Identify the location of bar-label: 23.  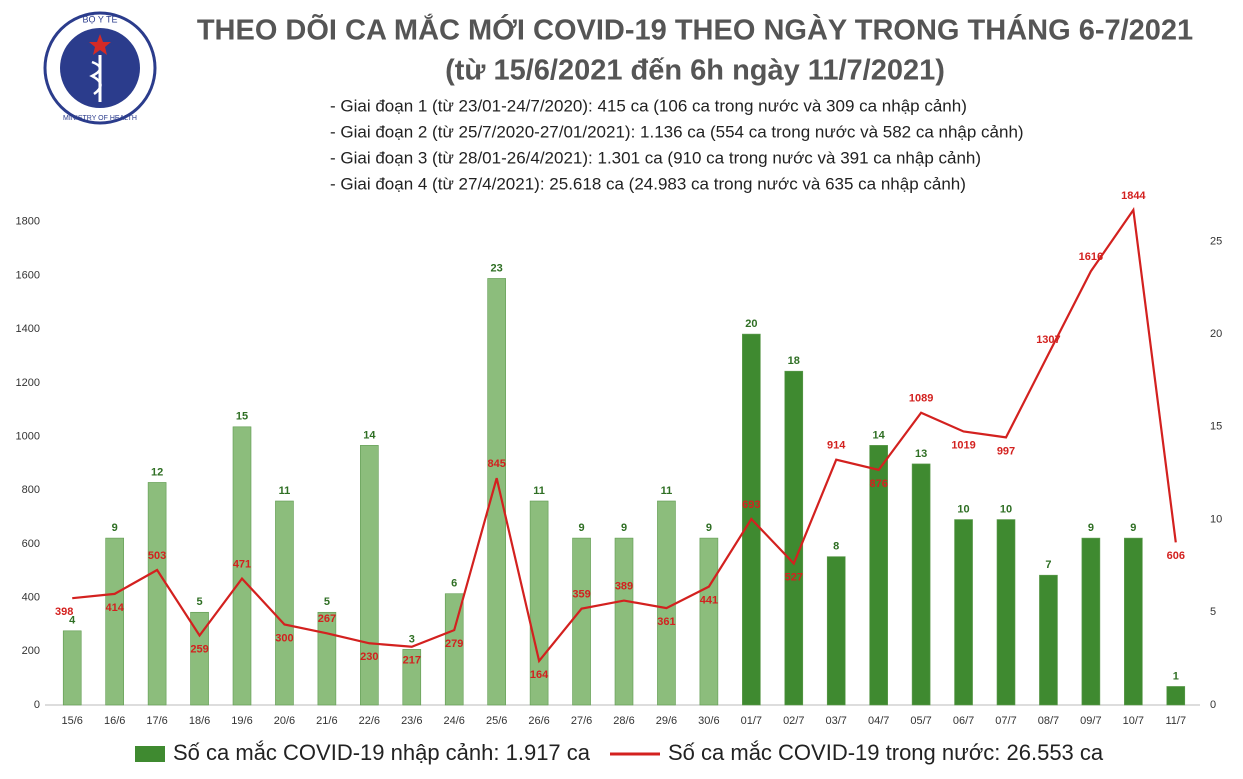
(497, 268).